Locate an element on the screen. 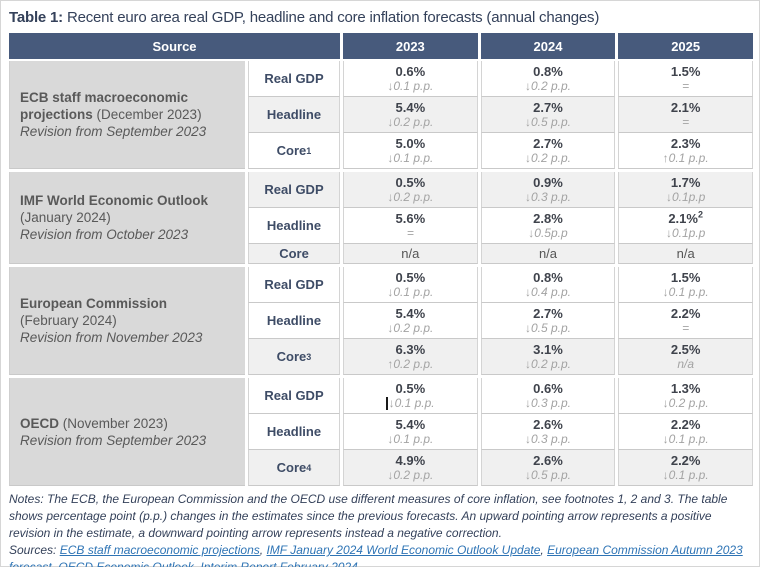 This screenshot has width=760, height=567. source-line: IMF World Economic Outlook is located at coordinates (129, 200).